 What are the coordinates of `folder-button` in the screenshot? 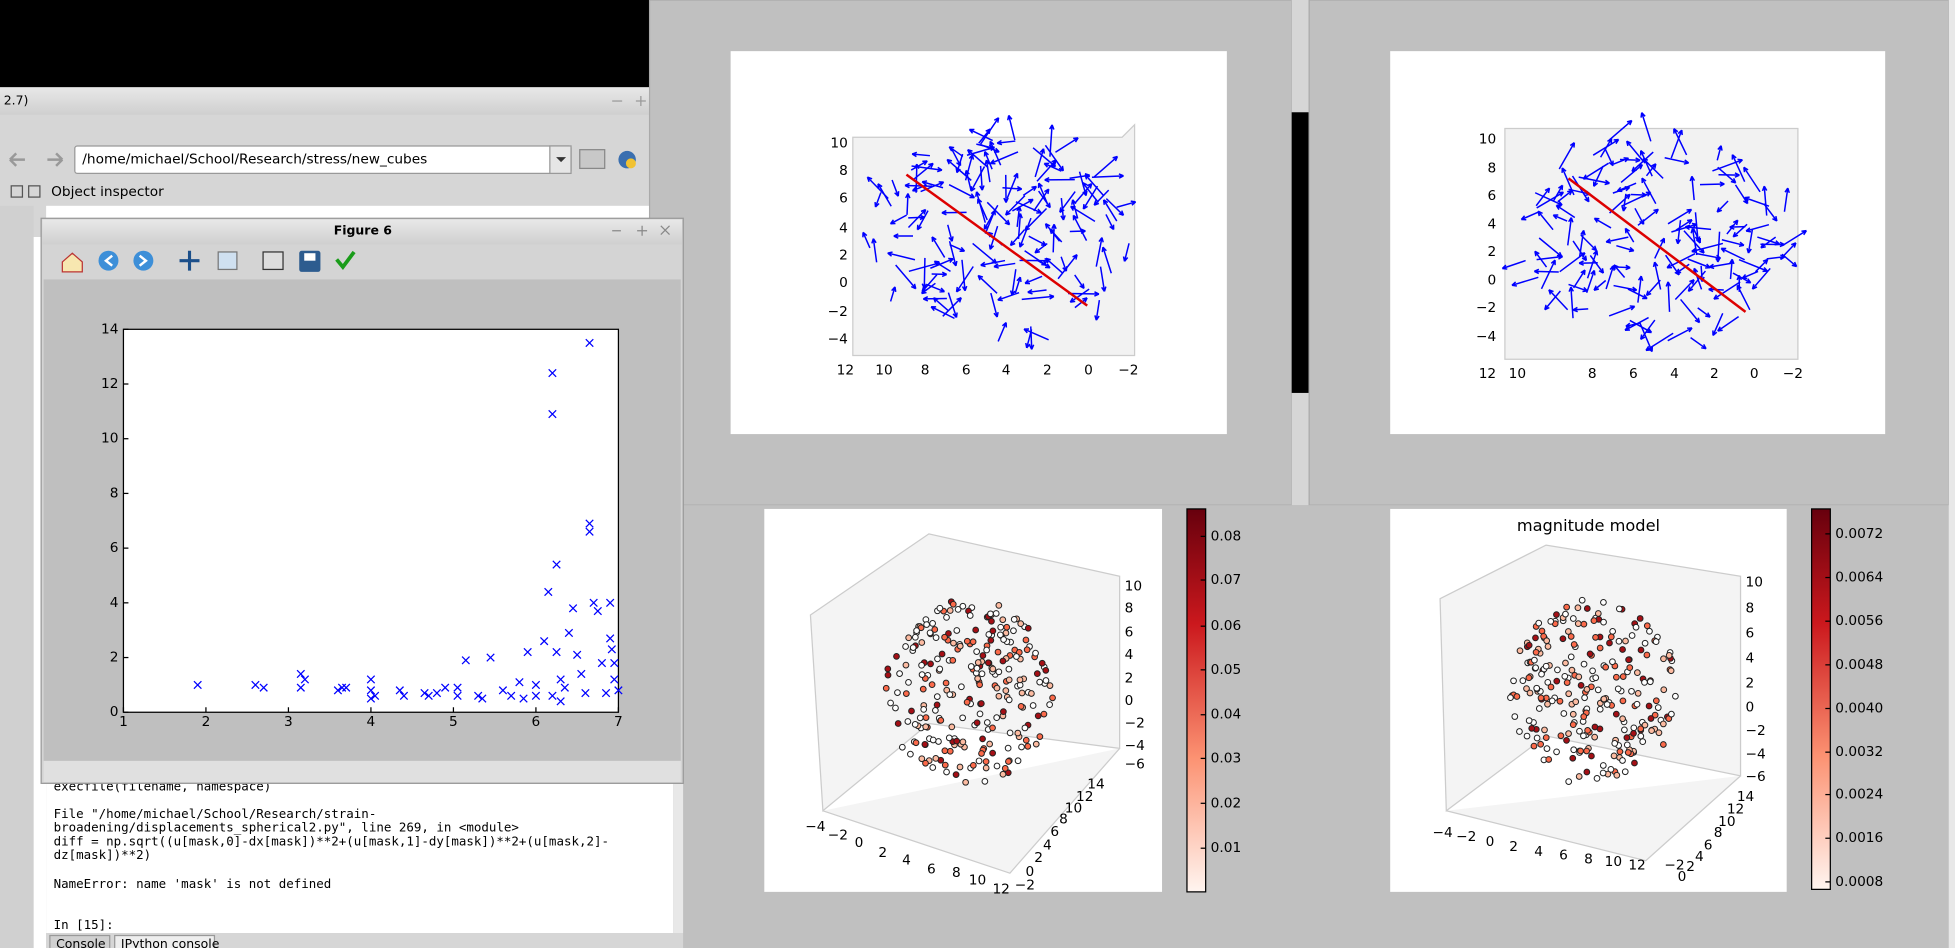 It's located at (592, 159).